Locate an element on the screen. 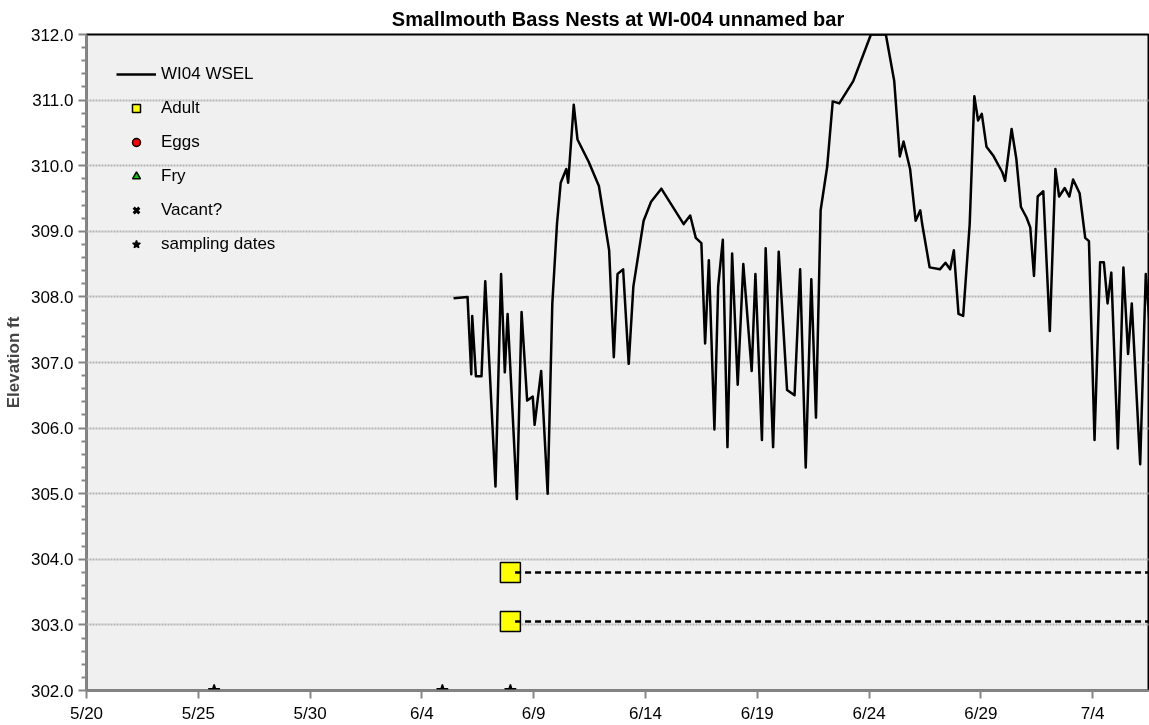  y-tick-label: 306.0 is located at coordinates (52, 429).